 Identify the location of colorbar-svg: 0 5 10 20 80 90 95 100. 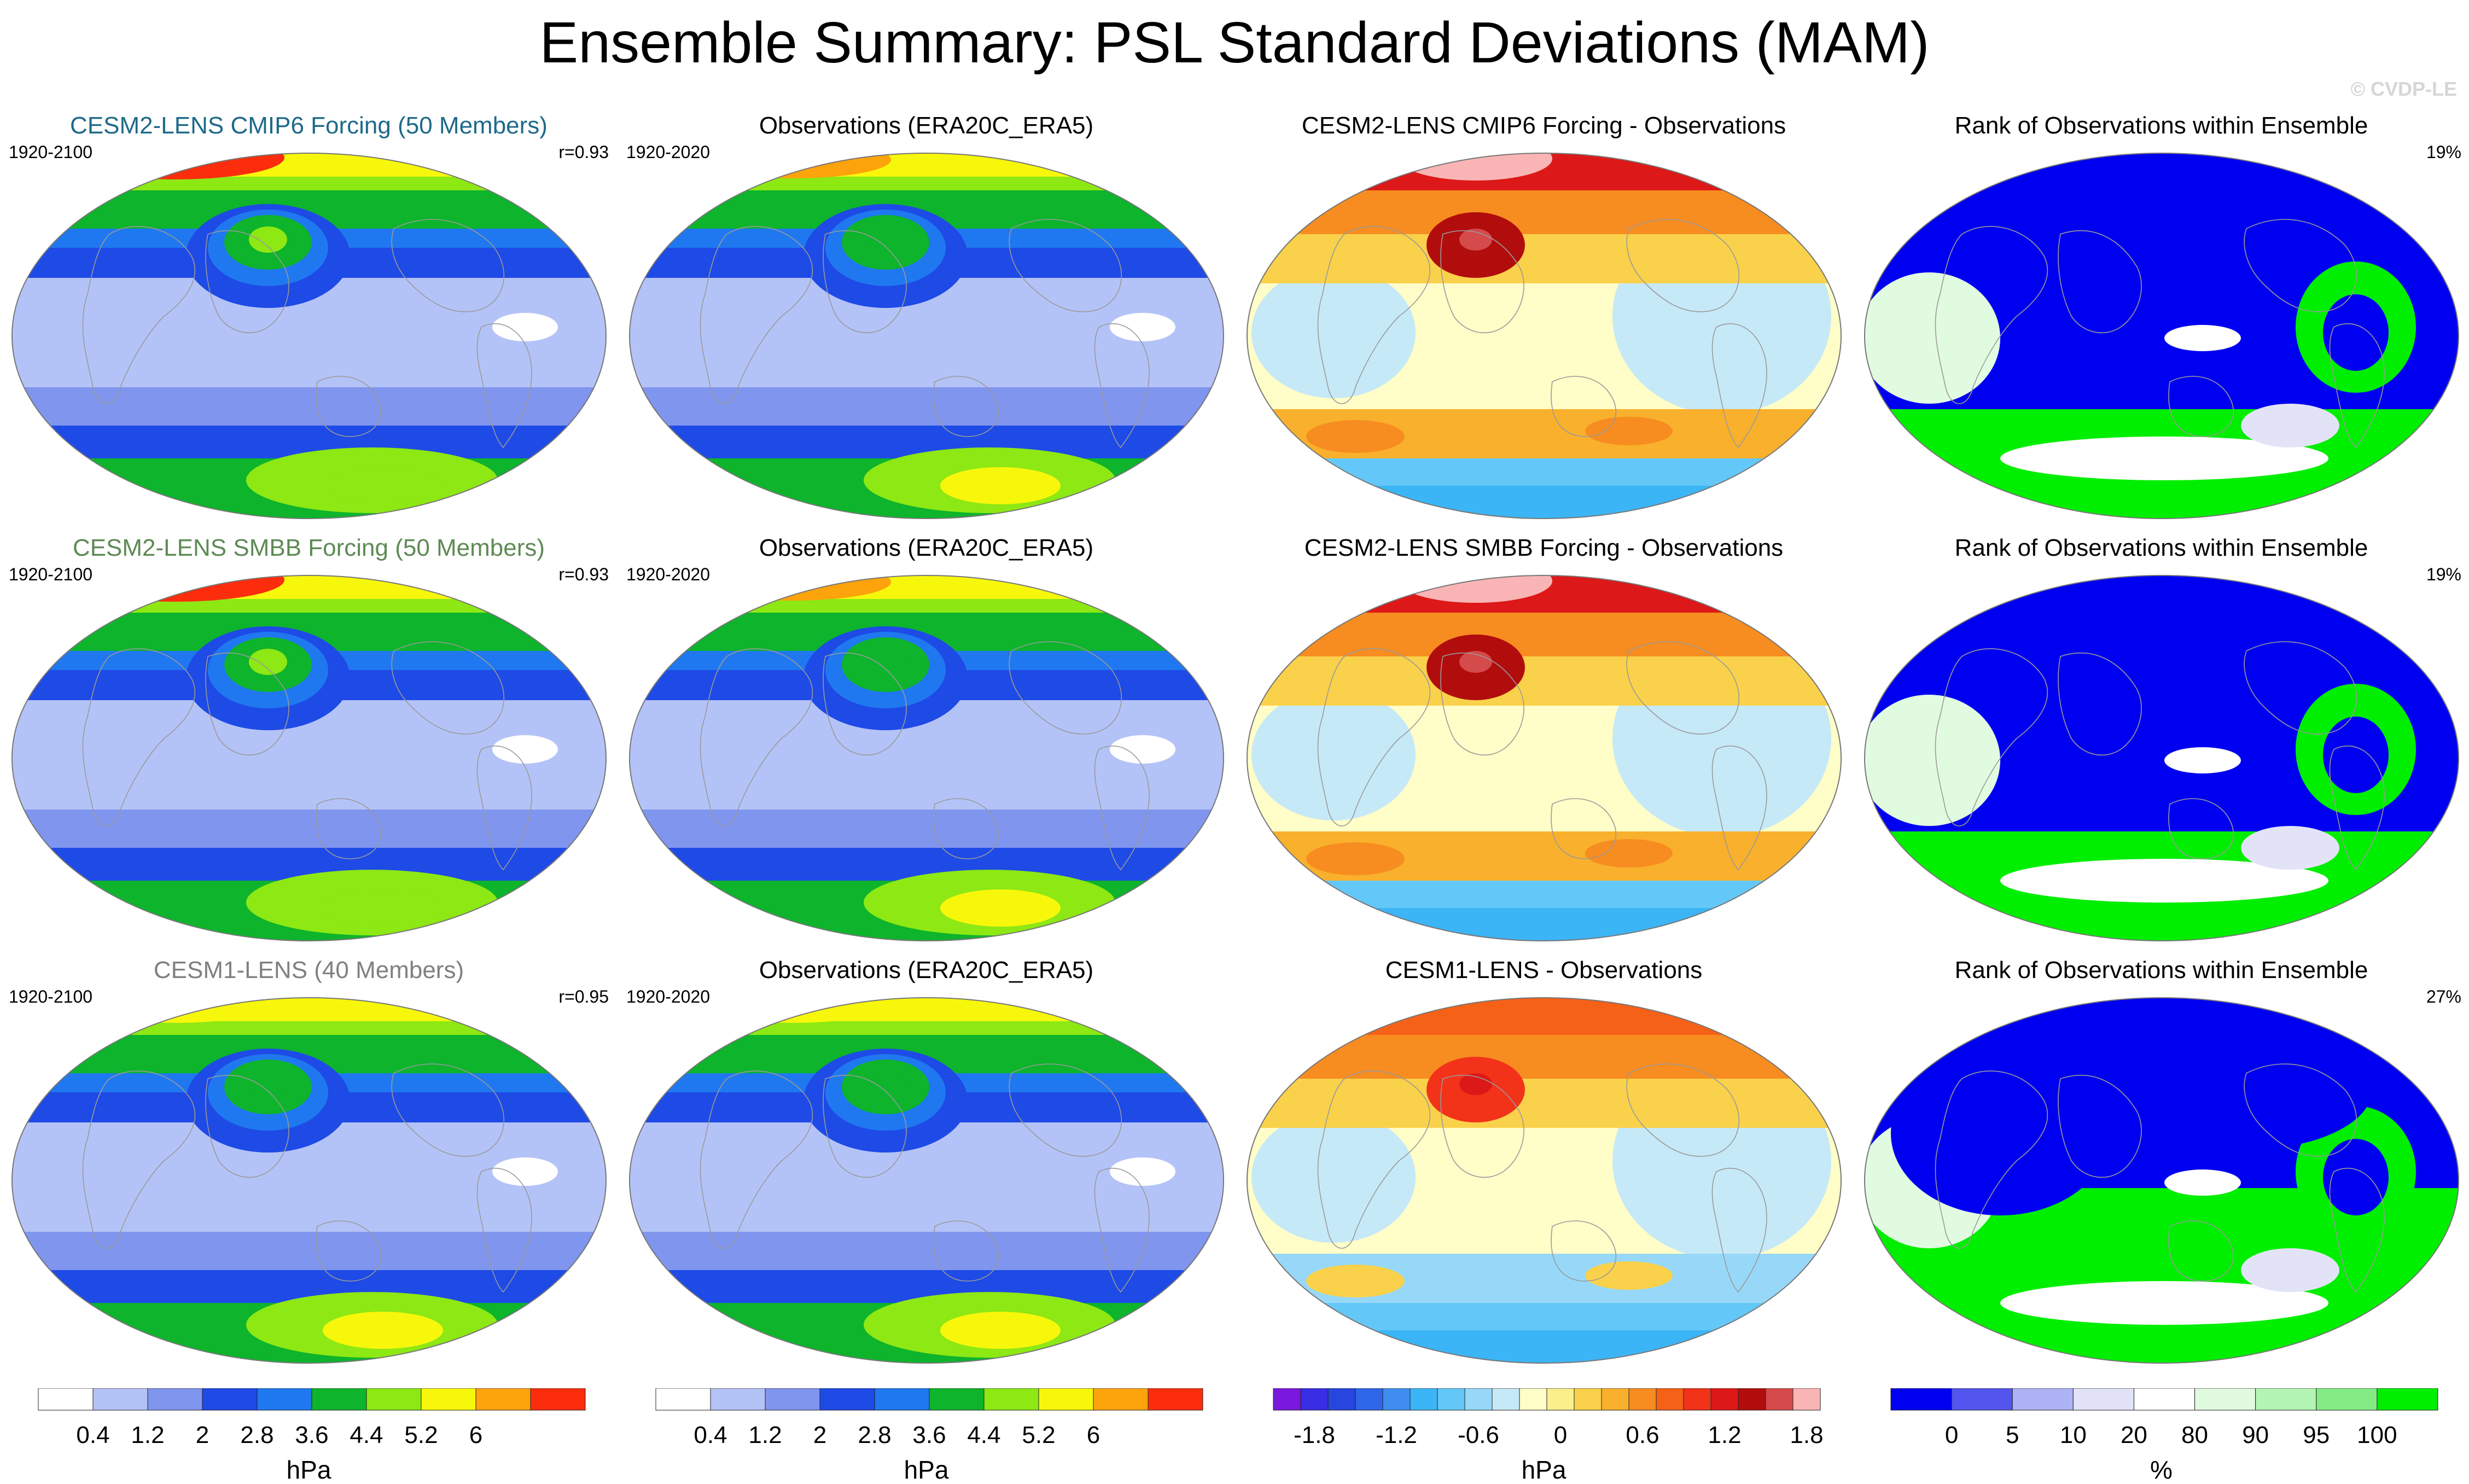
(2164, 1418).